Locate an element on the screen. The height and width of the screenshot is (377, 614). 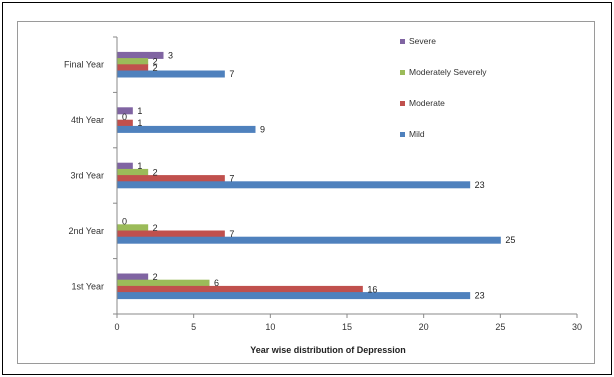
data-label: 25 is located at coordinates (510, 240).